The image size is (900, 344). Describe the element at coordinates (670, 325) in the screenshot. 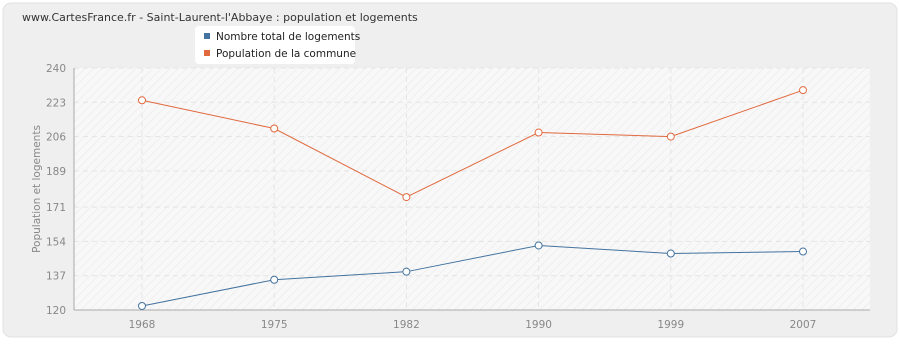

I see `x-tick-label: 1999` at that location.